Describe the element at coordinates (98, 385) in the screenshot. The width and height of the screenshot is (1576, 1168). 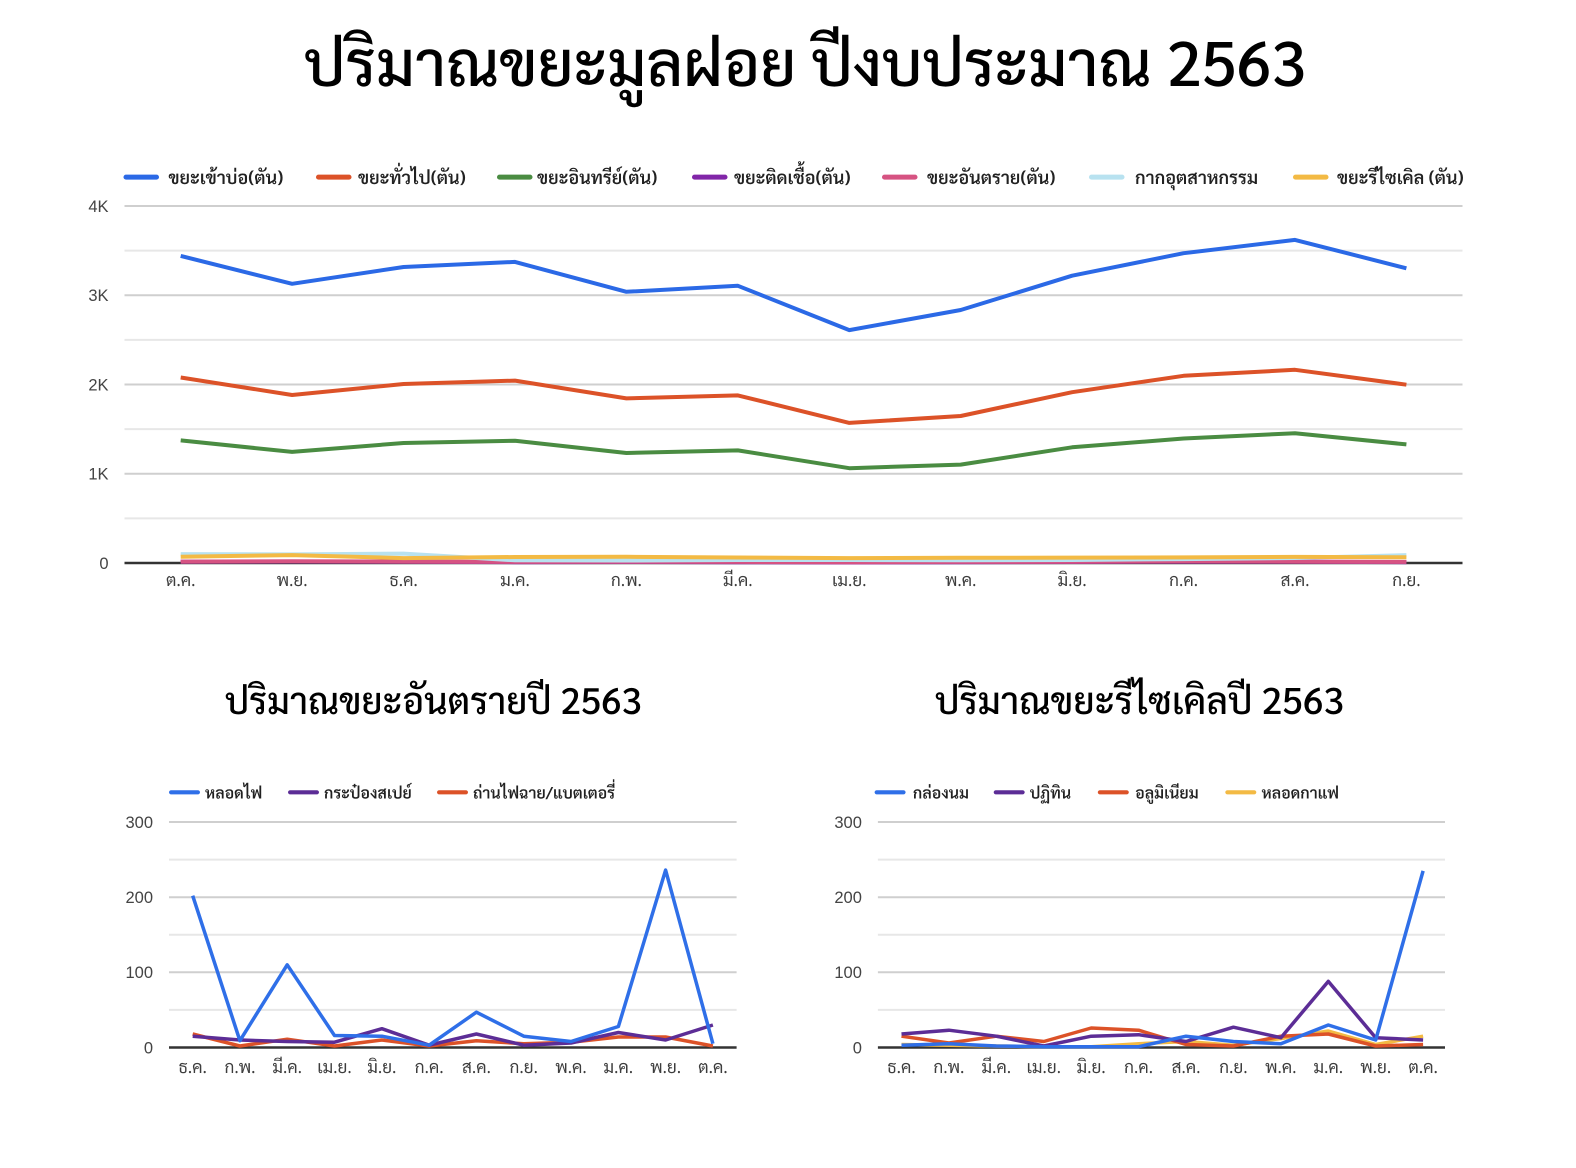
I see `svg-text: 2K` at that location.